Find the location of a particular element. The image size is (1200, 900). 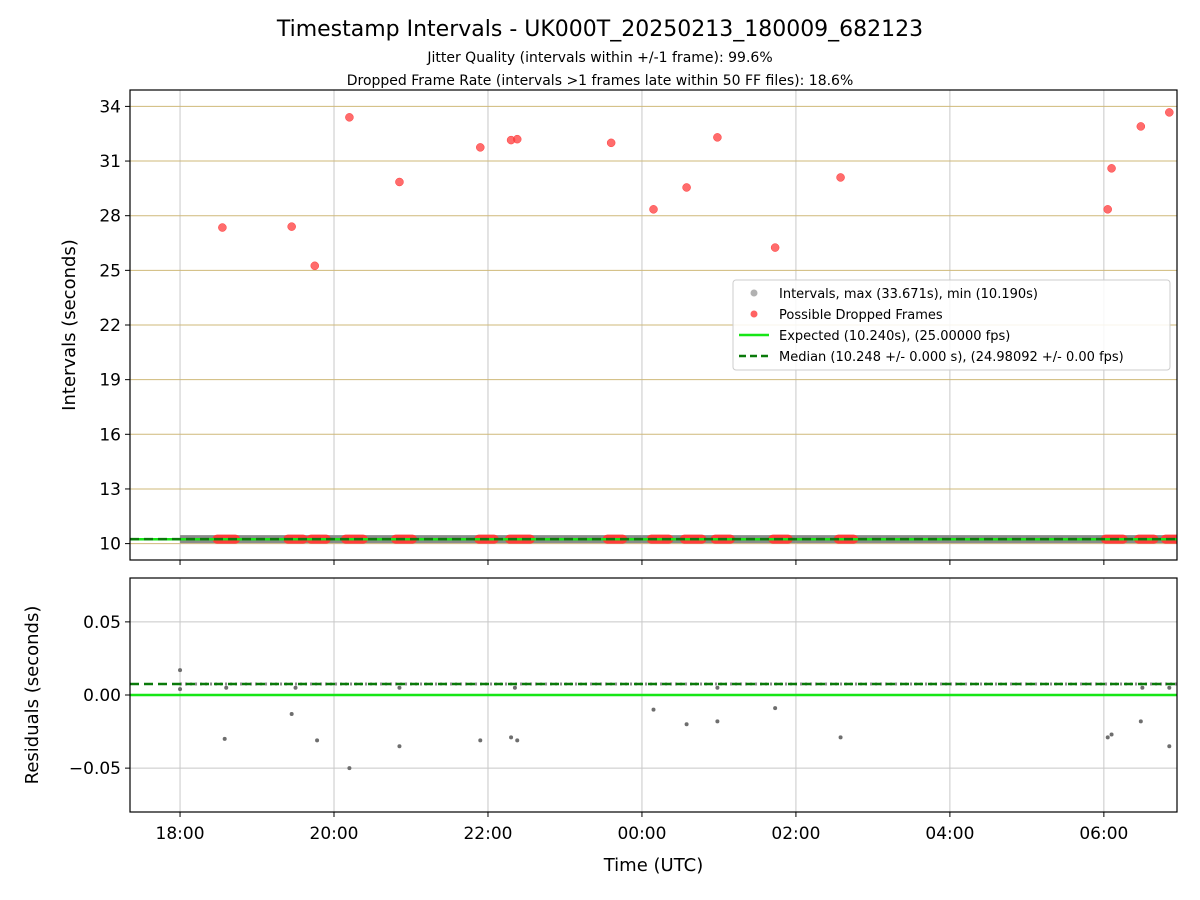

x-tick-label: 20:00 is located at coordinates (334, 834).